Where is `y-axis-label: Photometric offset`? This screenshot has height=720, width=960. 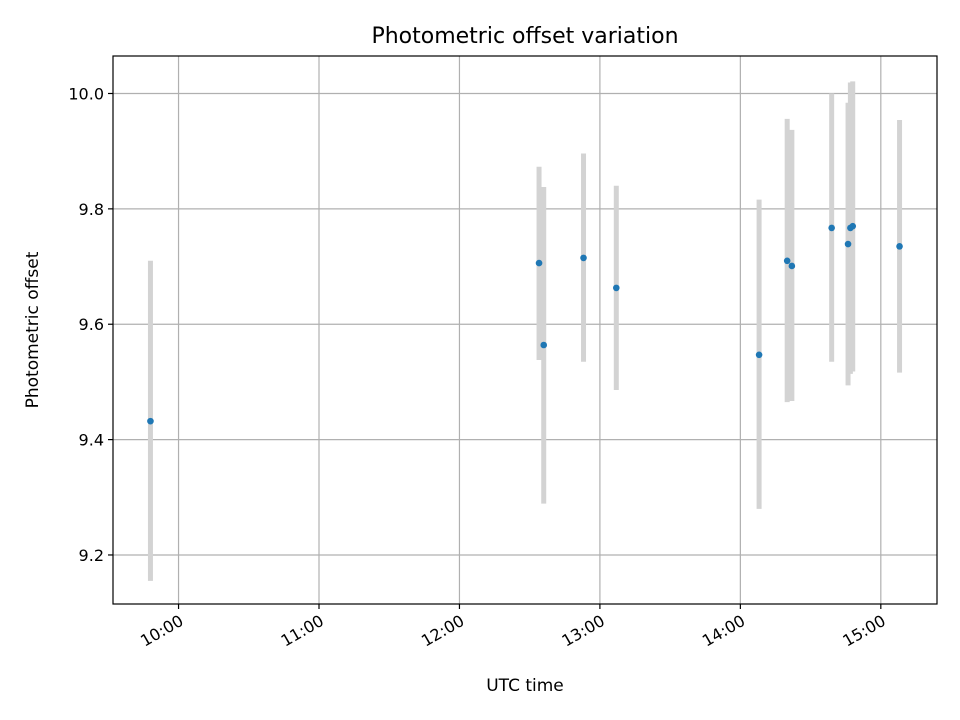
y-axis-label: Photometric offset is located at coordinates (33, 329).